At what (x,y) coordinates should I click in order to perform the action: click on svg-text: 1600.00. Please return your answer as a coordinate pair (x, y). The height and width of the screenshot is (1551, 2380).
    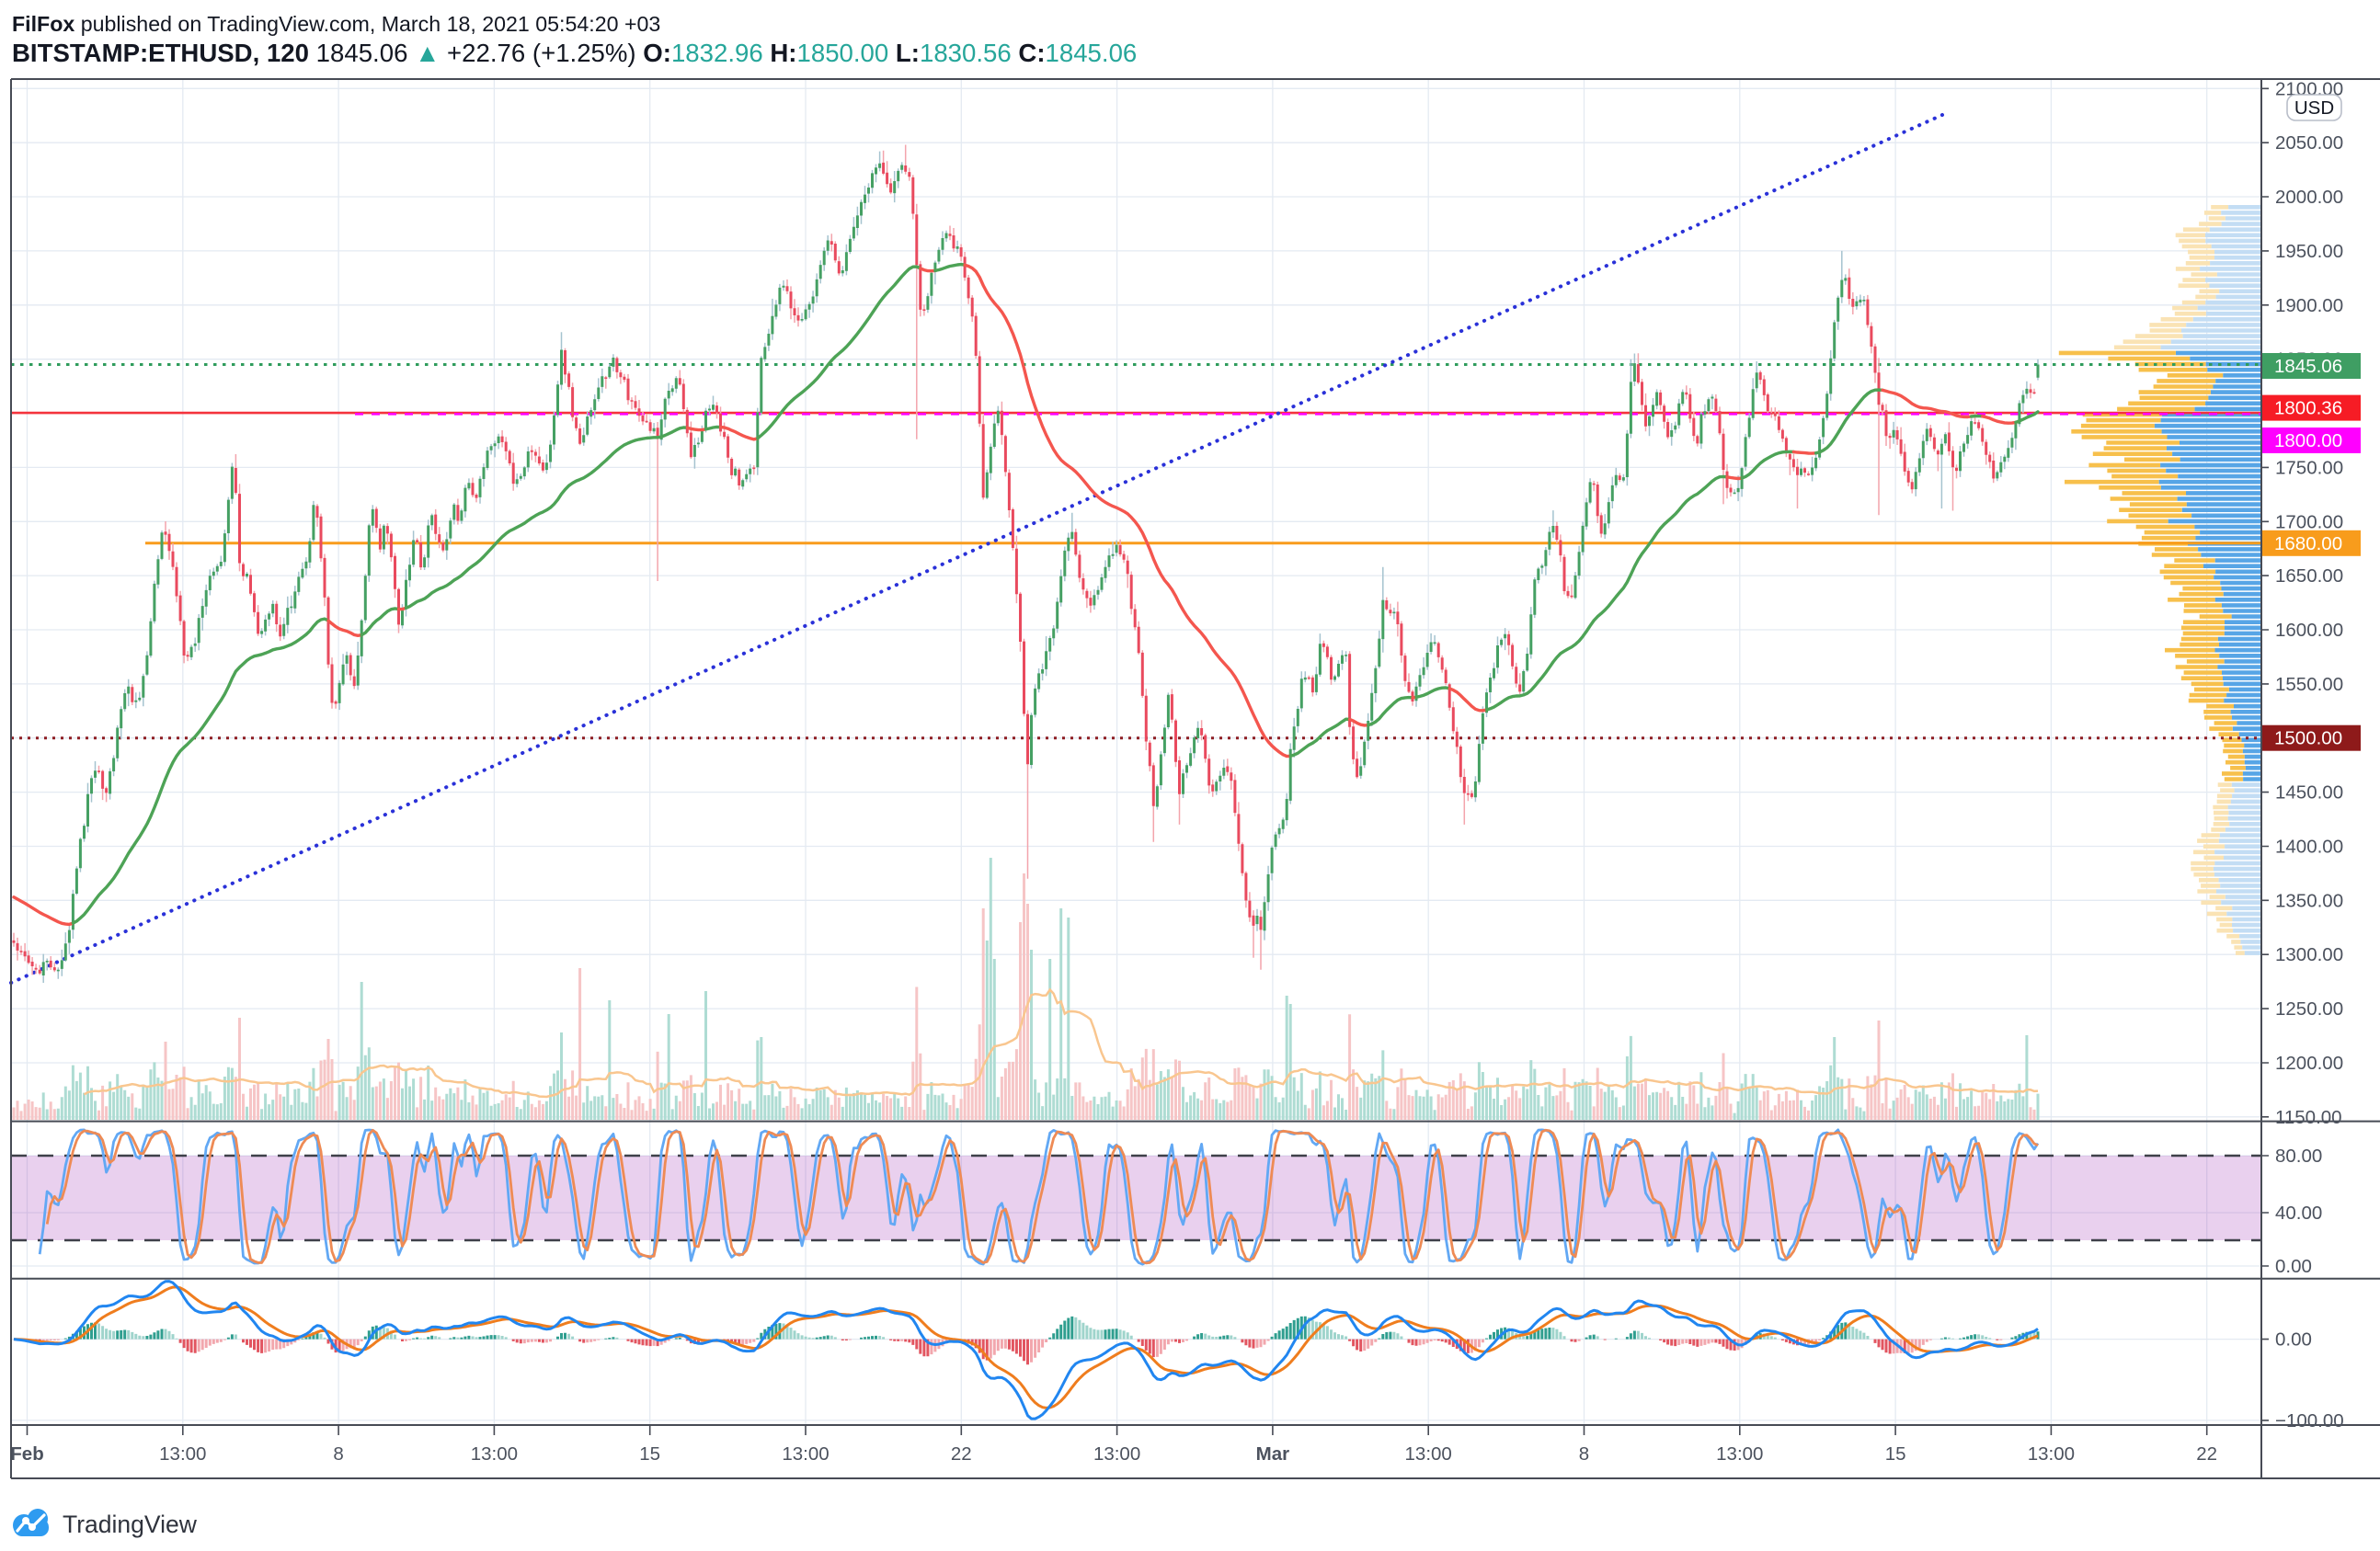
    Looking at the image, I should click on (2309, 630).